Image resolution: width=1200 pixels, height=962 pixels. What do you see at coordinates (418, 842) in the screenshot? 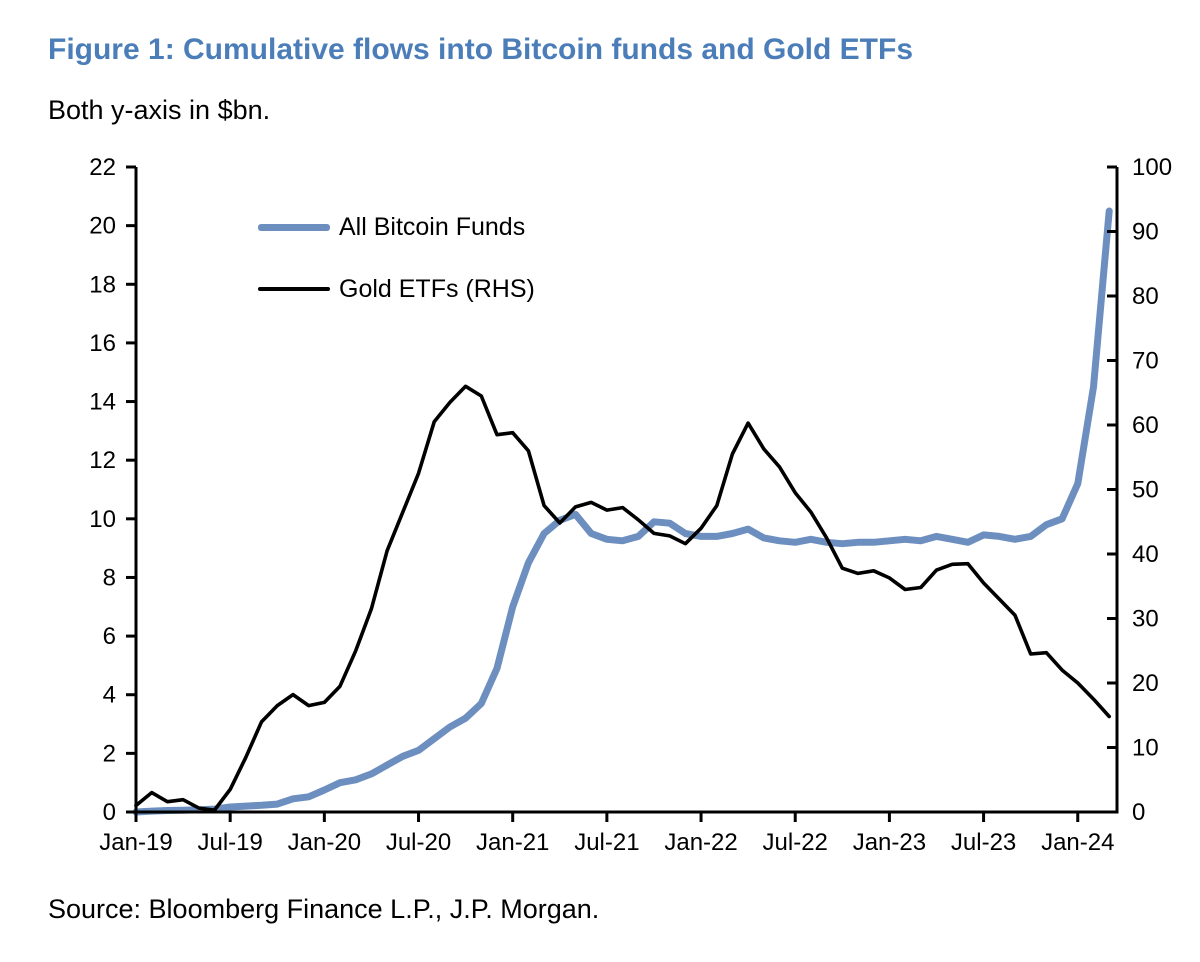
I see `x-axis-tick-label: Jul-20` at bounding box center [418, 842].